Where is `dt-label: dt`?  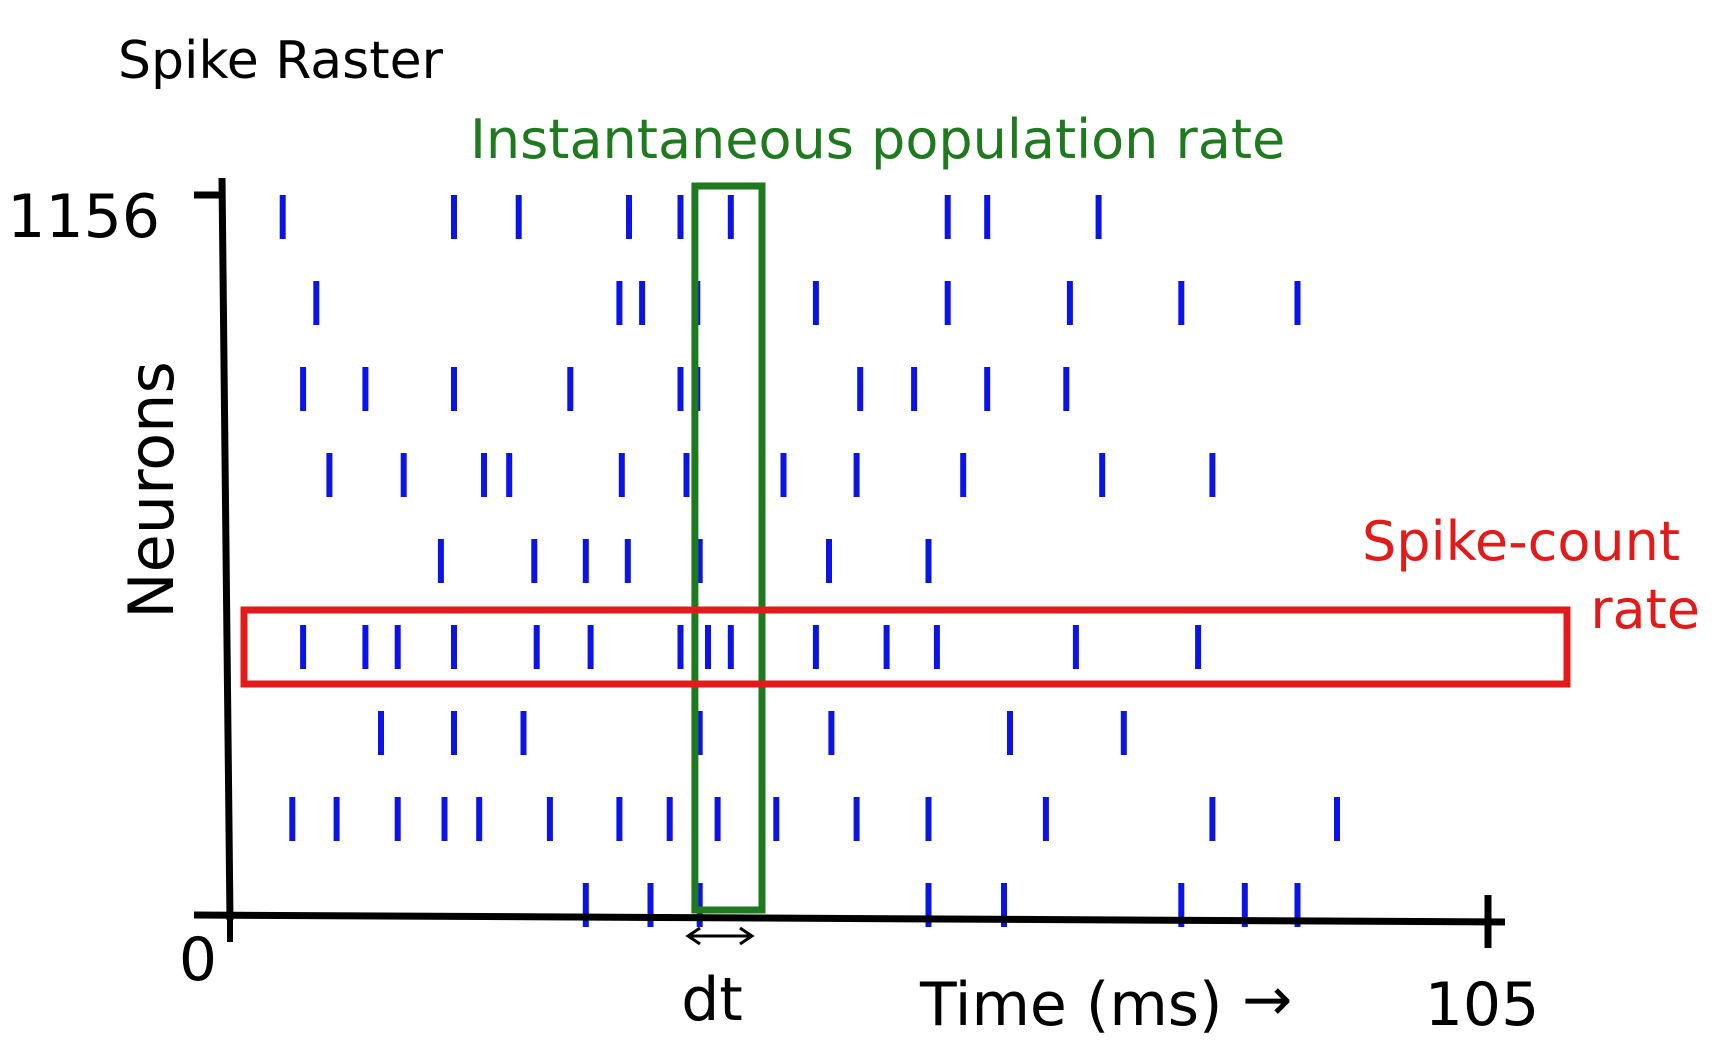
dt-label: dt is located at coordinates (712, 1000).